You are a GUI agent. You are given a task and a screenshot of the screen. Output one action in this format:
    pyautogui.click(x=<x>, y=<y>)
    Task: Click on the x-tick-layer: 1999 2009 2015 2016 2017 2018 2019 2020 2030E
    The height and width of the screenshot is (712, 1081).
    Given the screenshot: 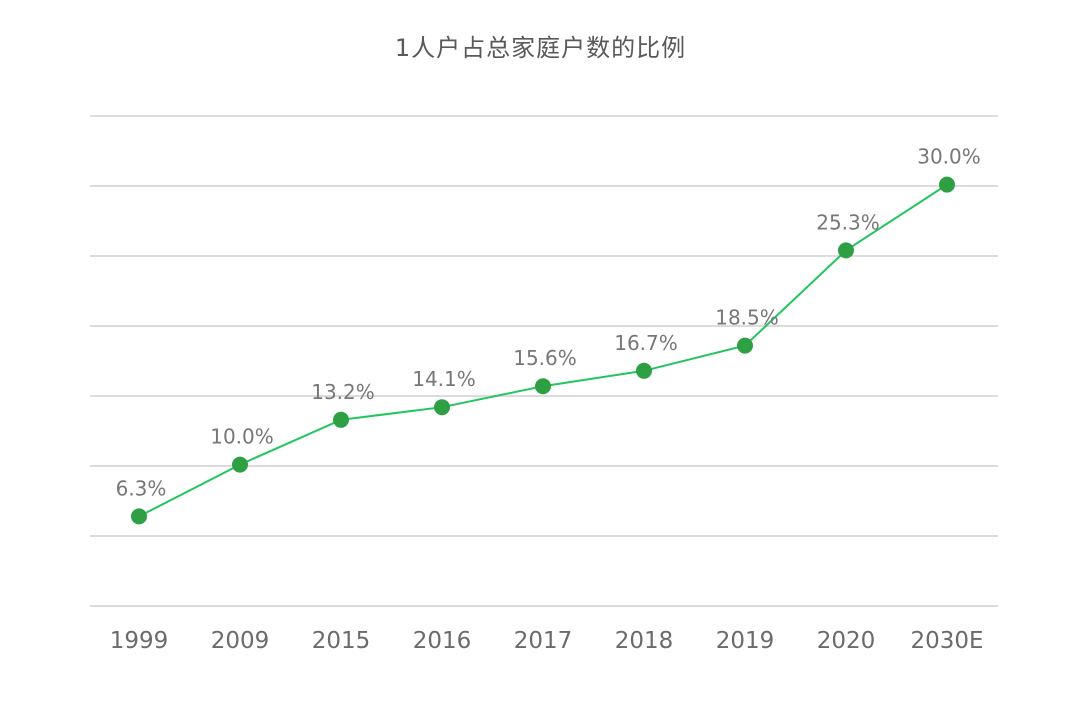 What is the action you would take?
    pyautogui.click(x=547, y=641)
    